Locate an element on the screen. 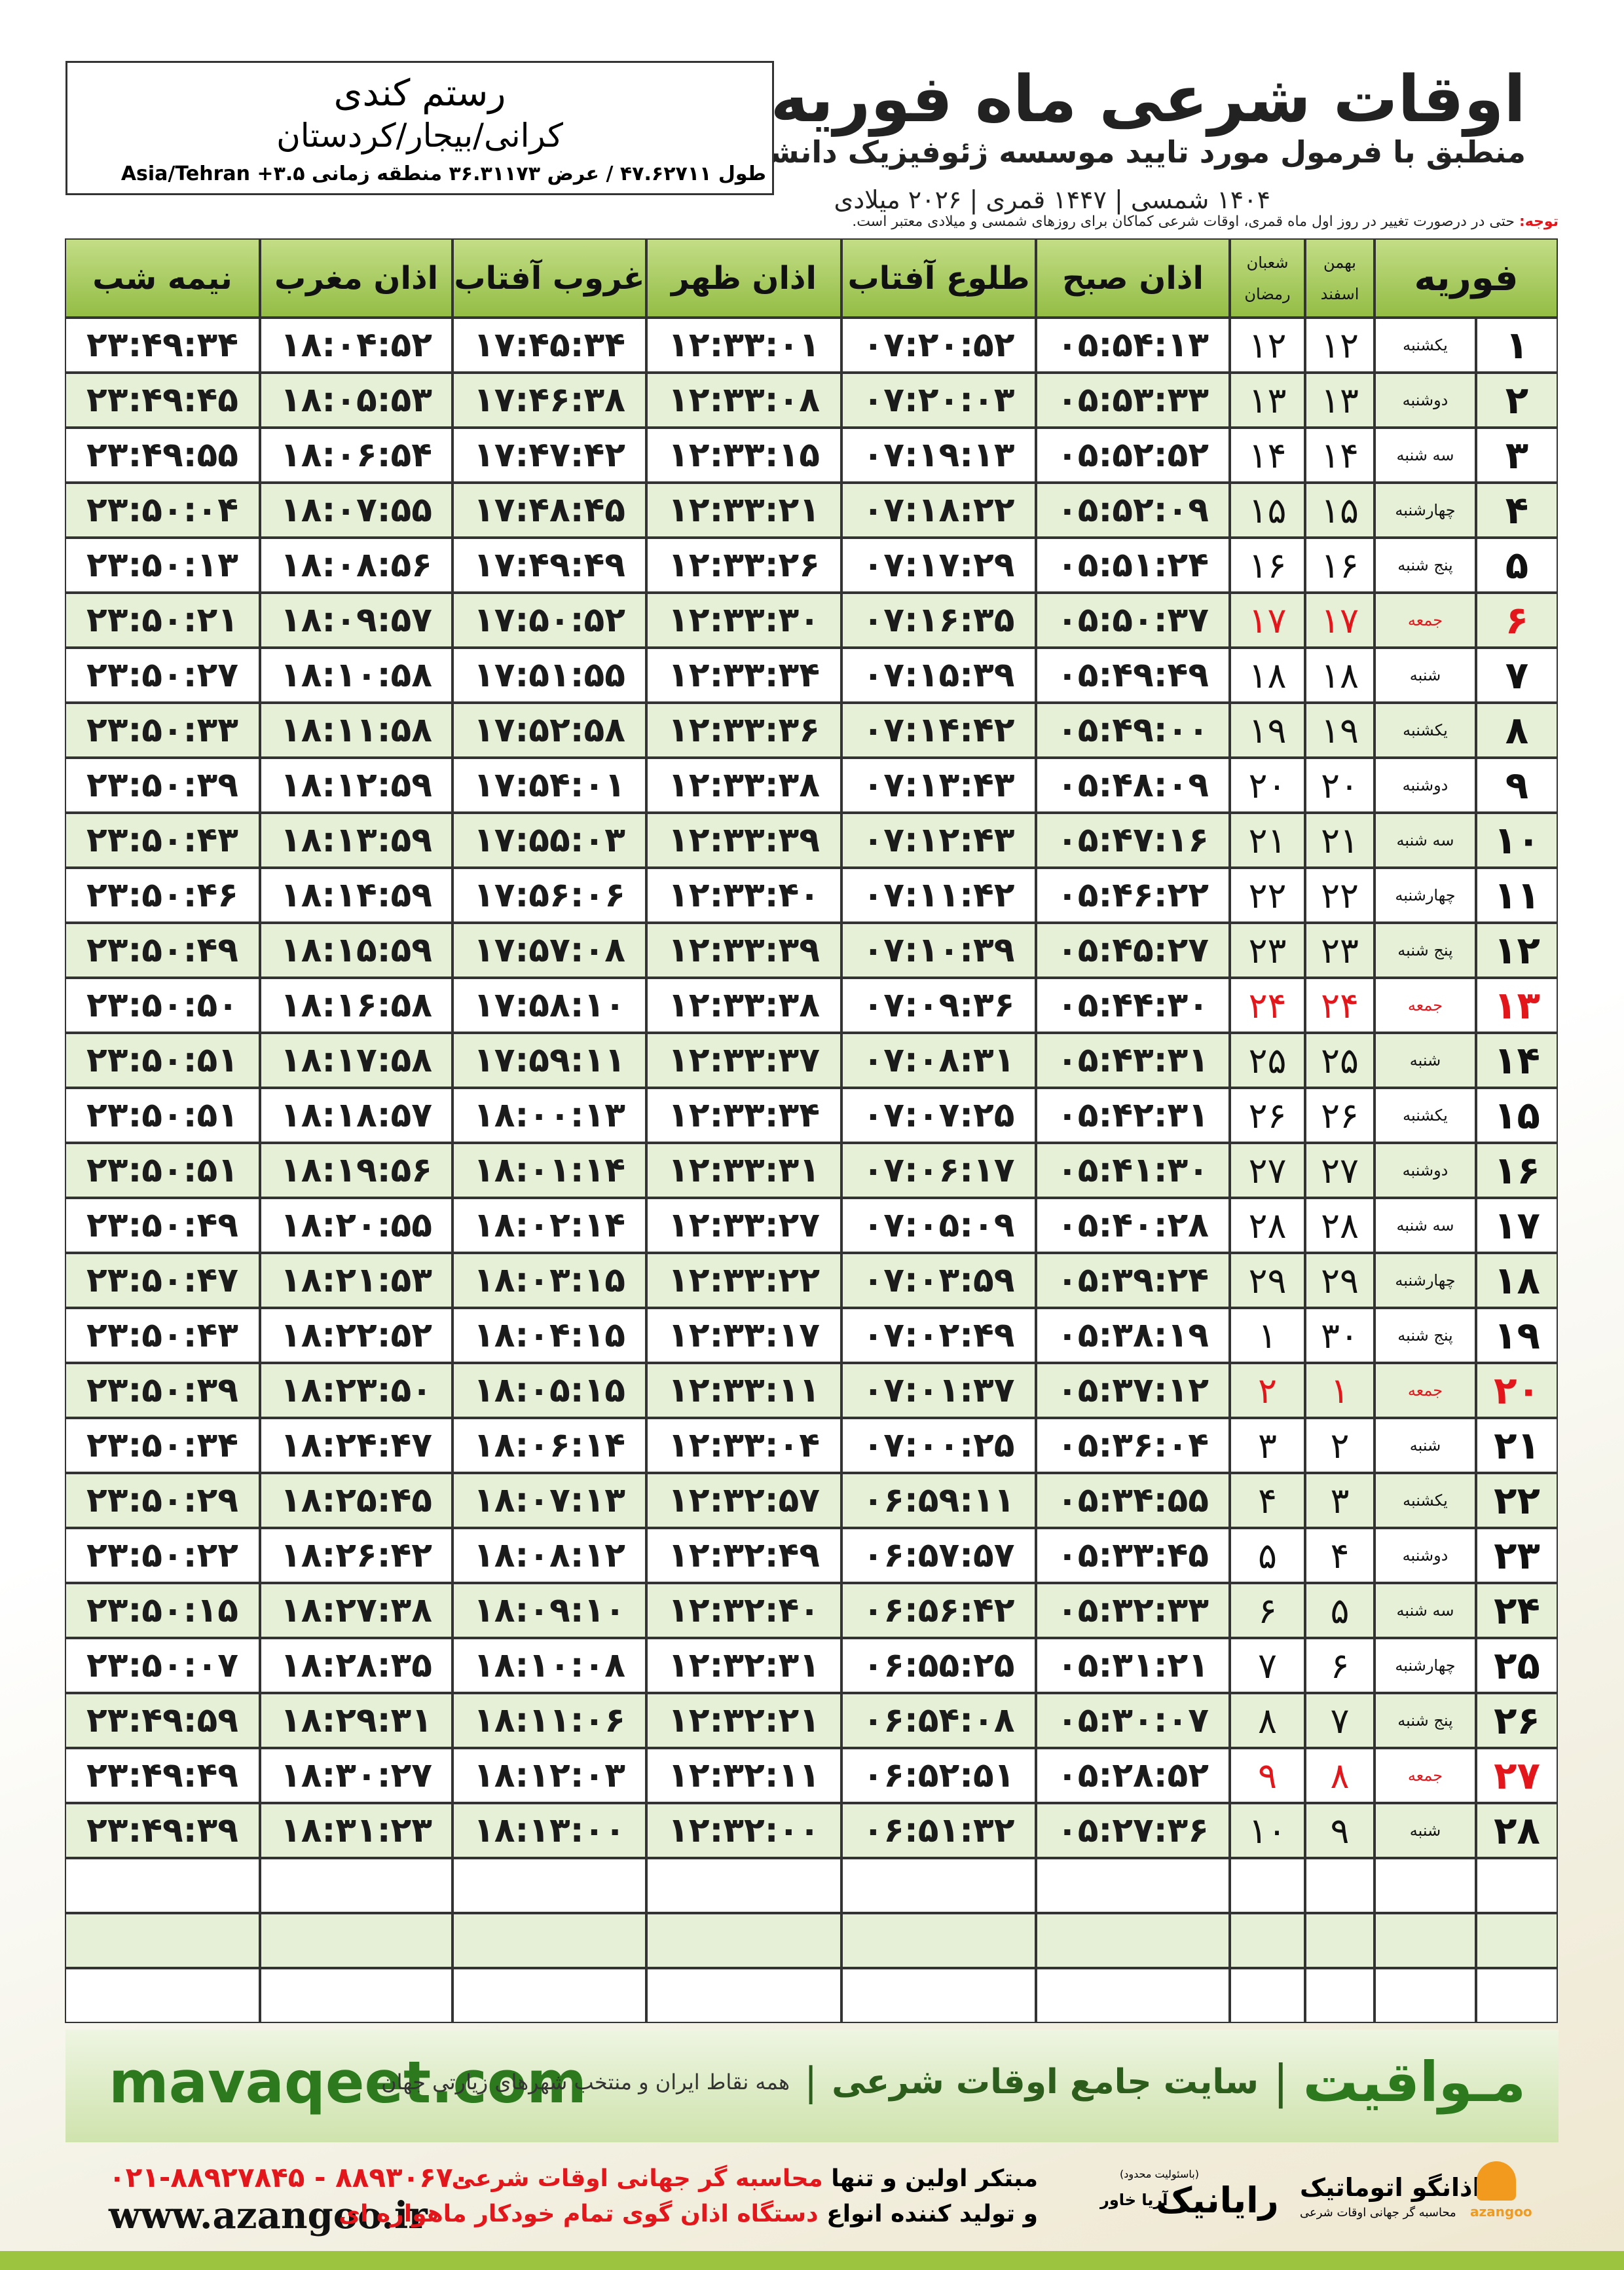 This screenshot has width=1624, height=2270. day-number: ۱۶ is located at coordinates (1517, 1170).